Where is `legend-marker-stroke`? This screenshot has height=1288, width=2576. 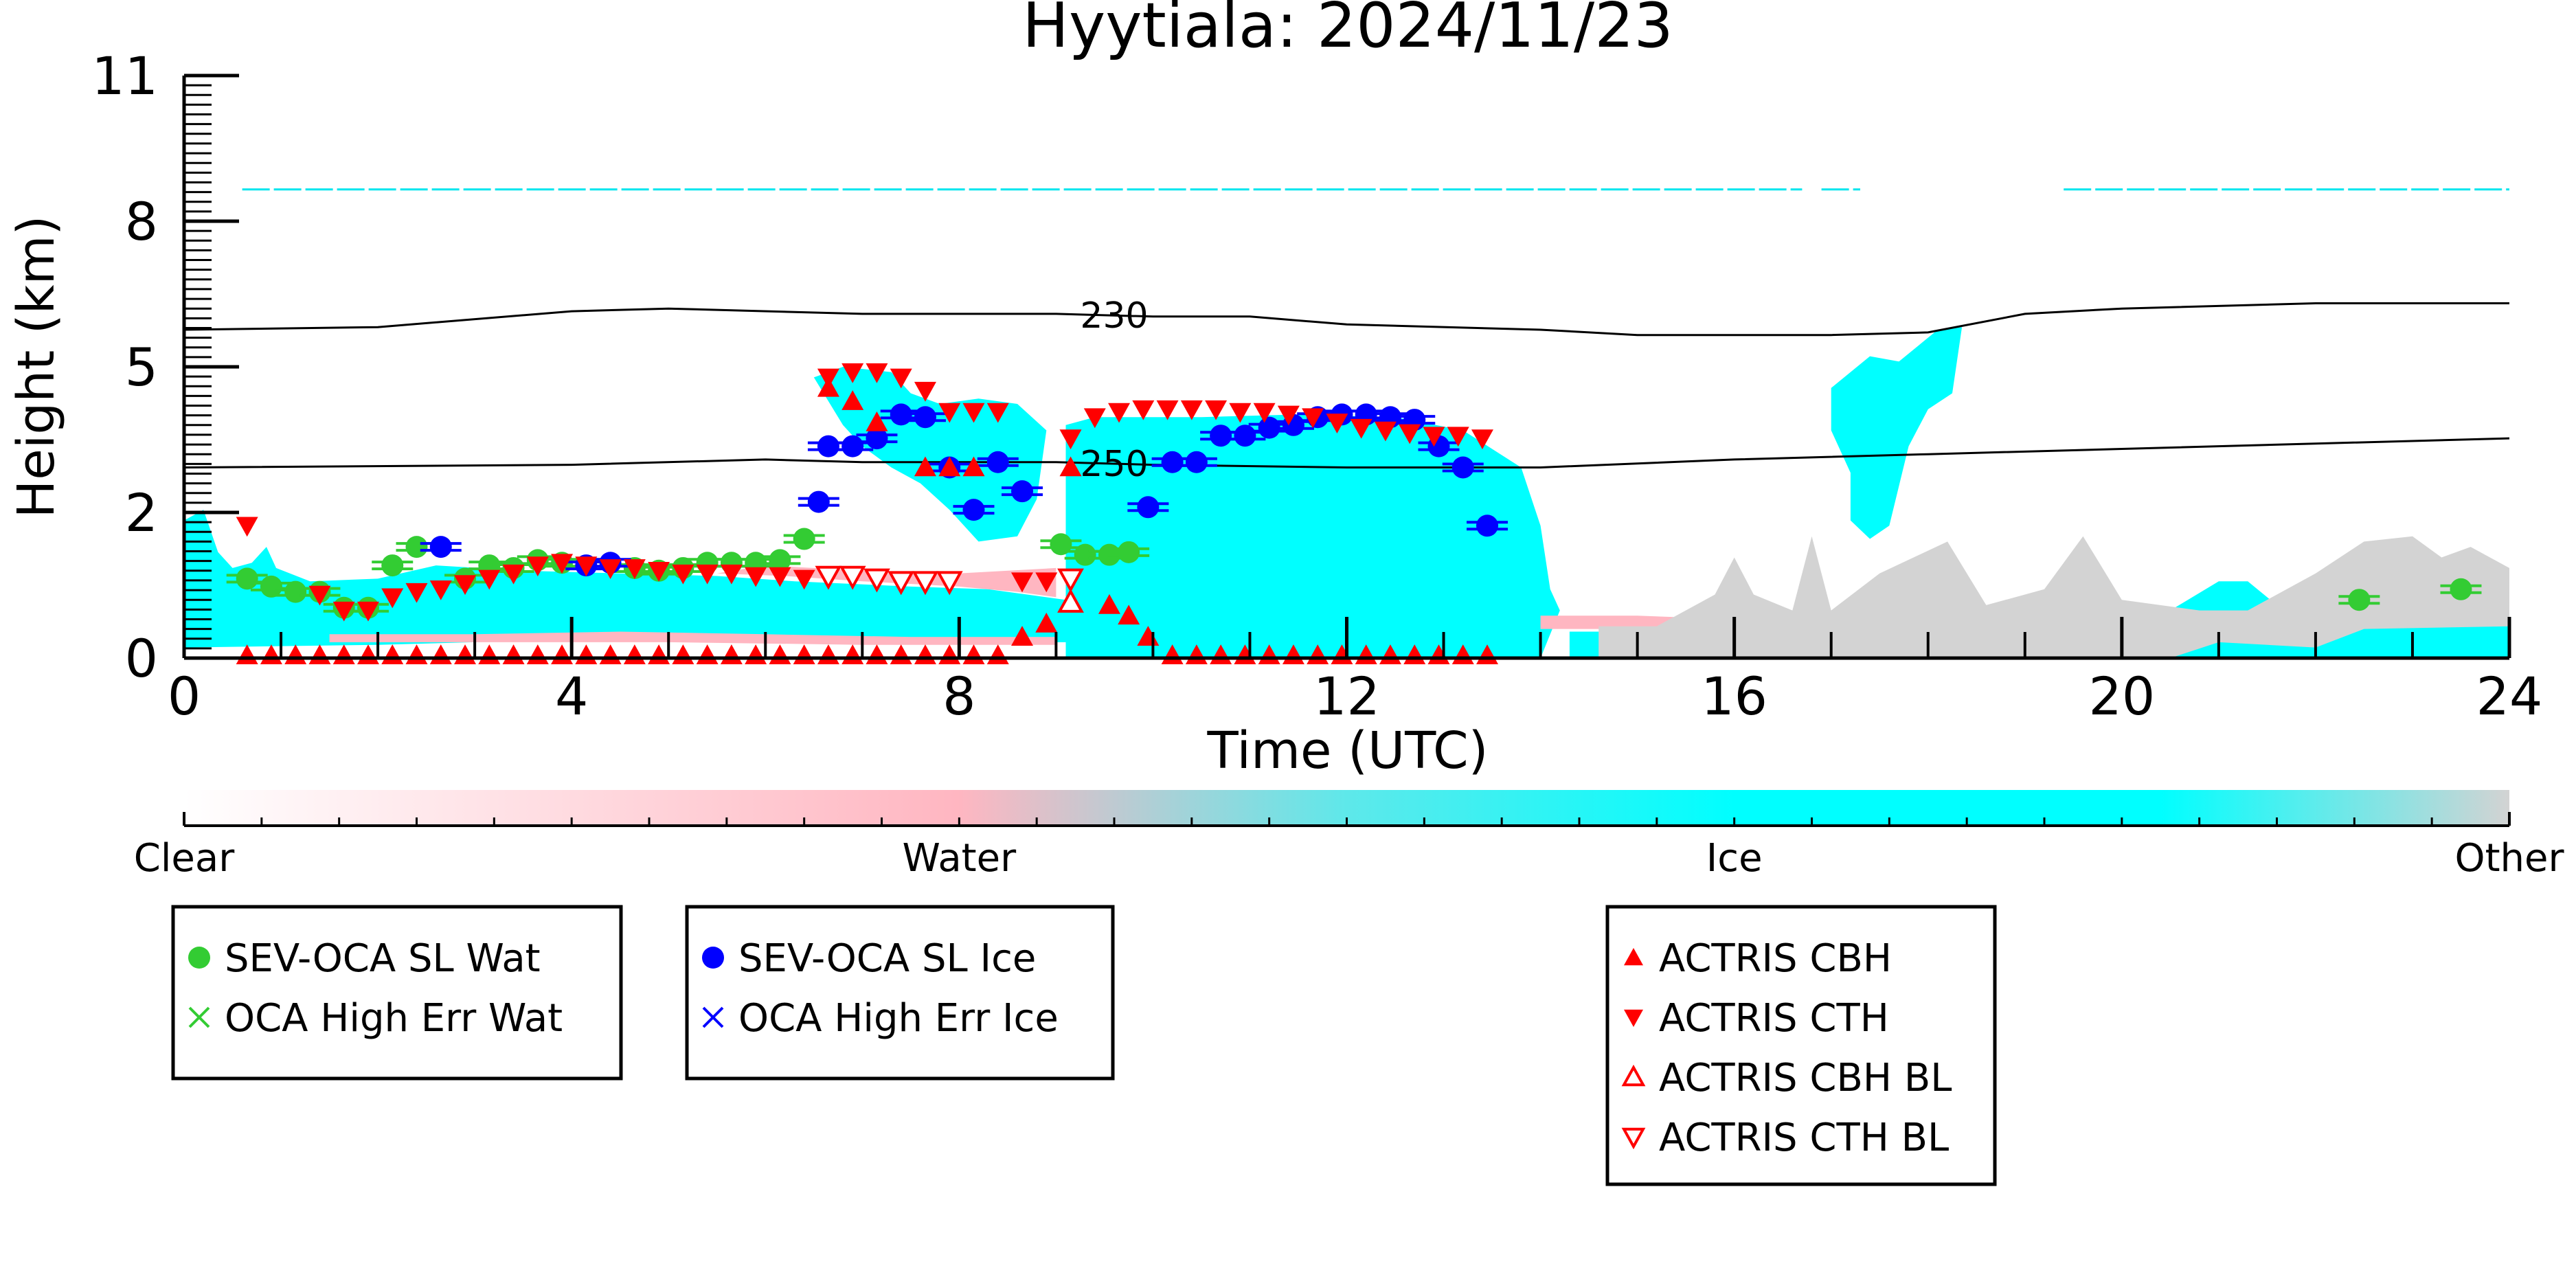 legend-marker-stroke is located at coordinates (713, 1017).